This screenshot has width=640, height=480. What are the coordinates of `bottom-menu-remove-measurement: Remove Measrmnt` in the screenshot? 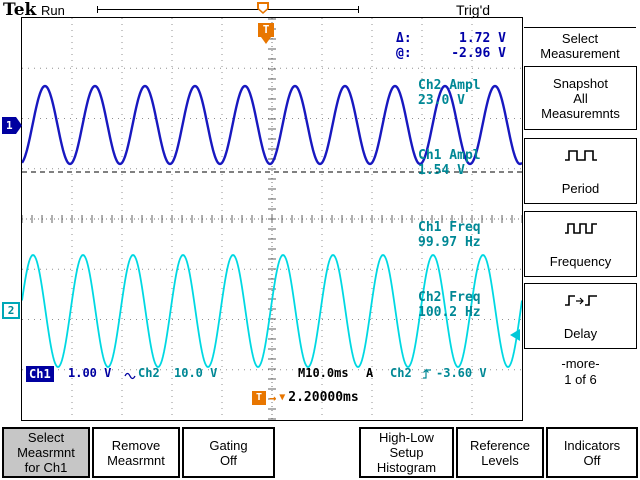 It's located at (136, 452).